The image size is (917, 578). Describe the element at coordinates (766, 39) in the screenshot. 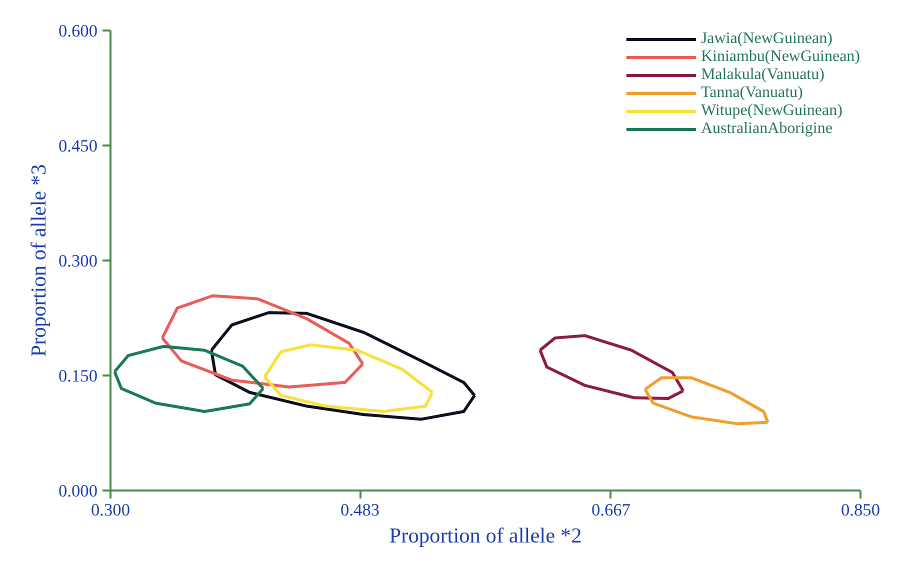

I see `legend-label: Jawia(NewGuinean)` at that location.